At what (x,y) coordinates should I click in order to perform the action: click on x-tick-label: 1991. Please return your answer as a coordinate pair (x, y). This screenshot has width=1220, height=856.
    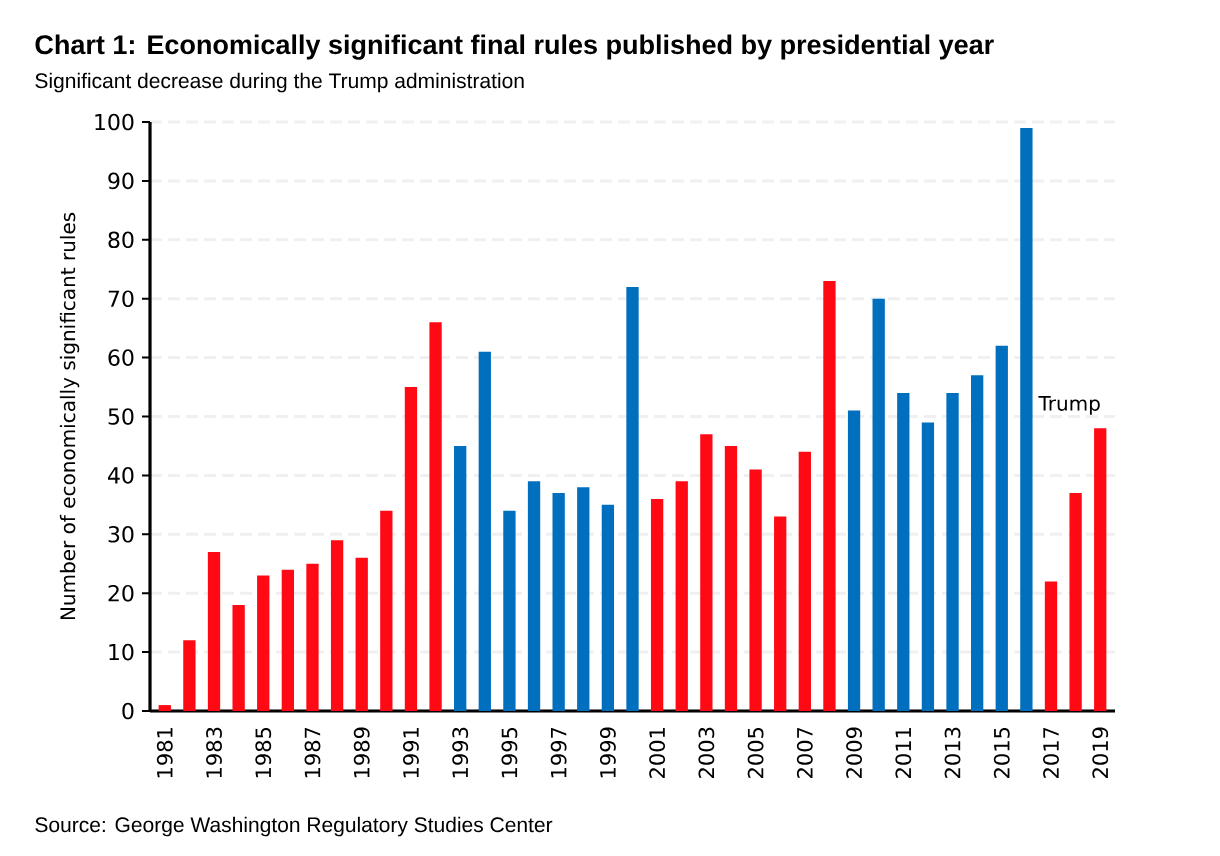
    Looking at the image, I should click on (411, 753).